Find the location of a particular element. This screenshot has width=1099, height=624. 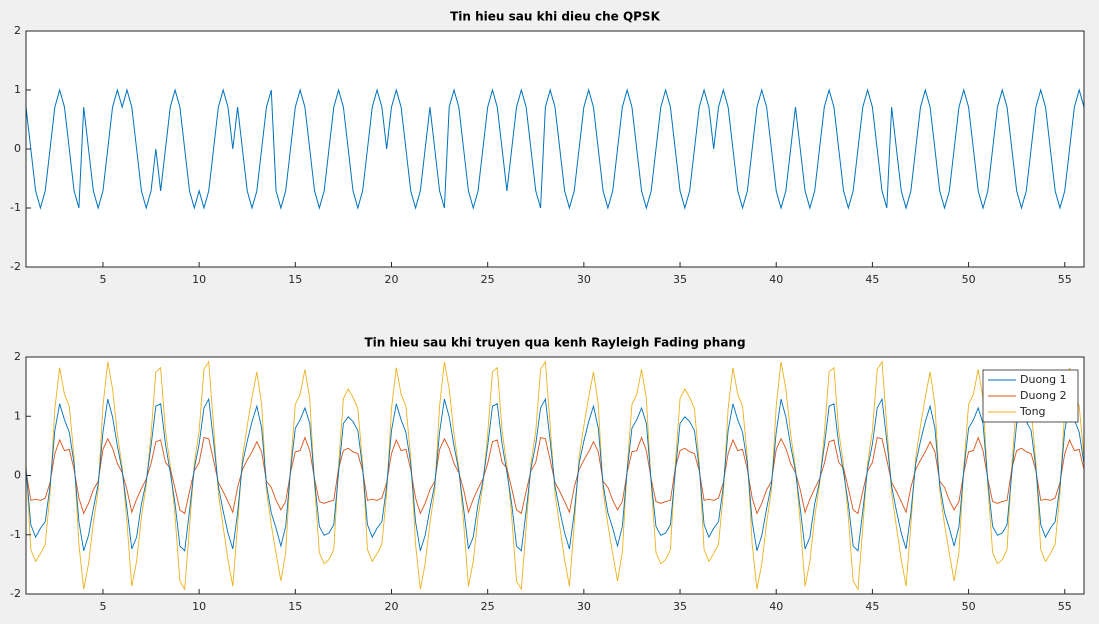

legend-label: Duong 2 is located at coordinates (1043, 395).